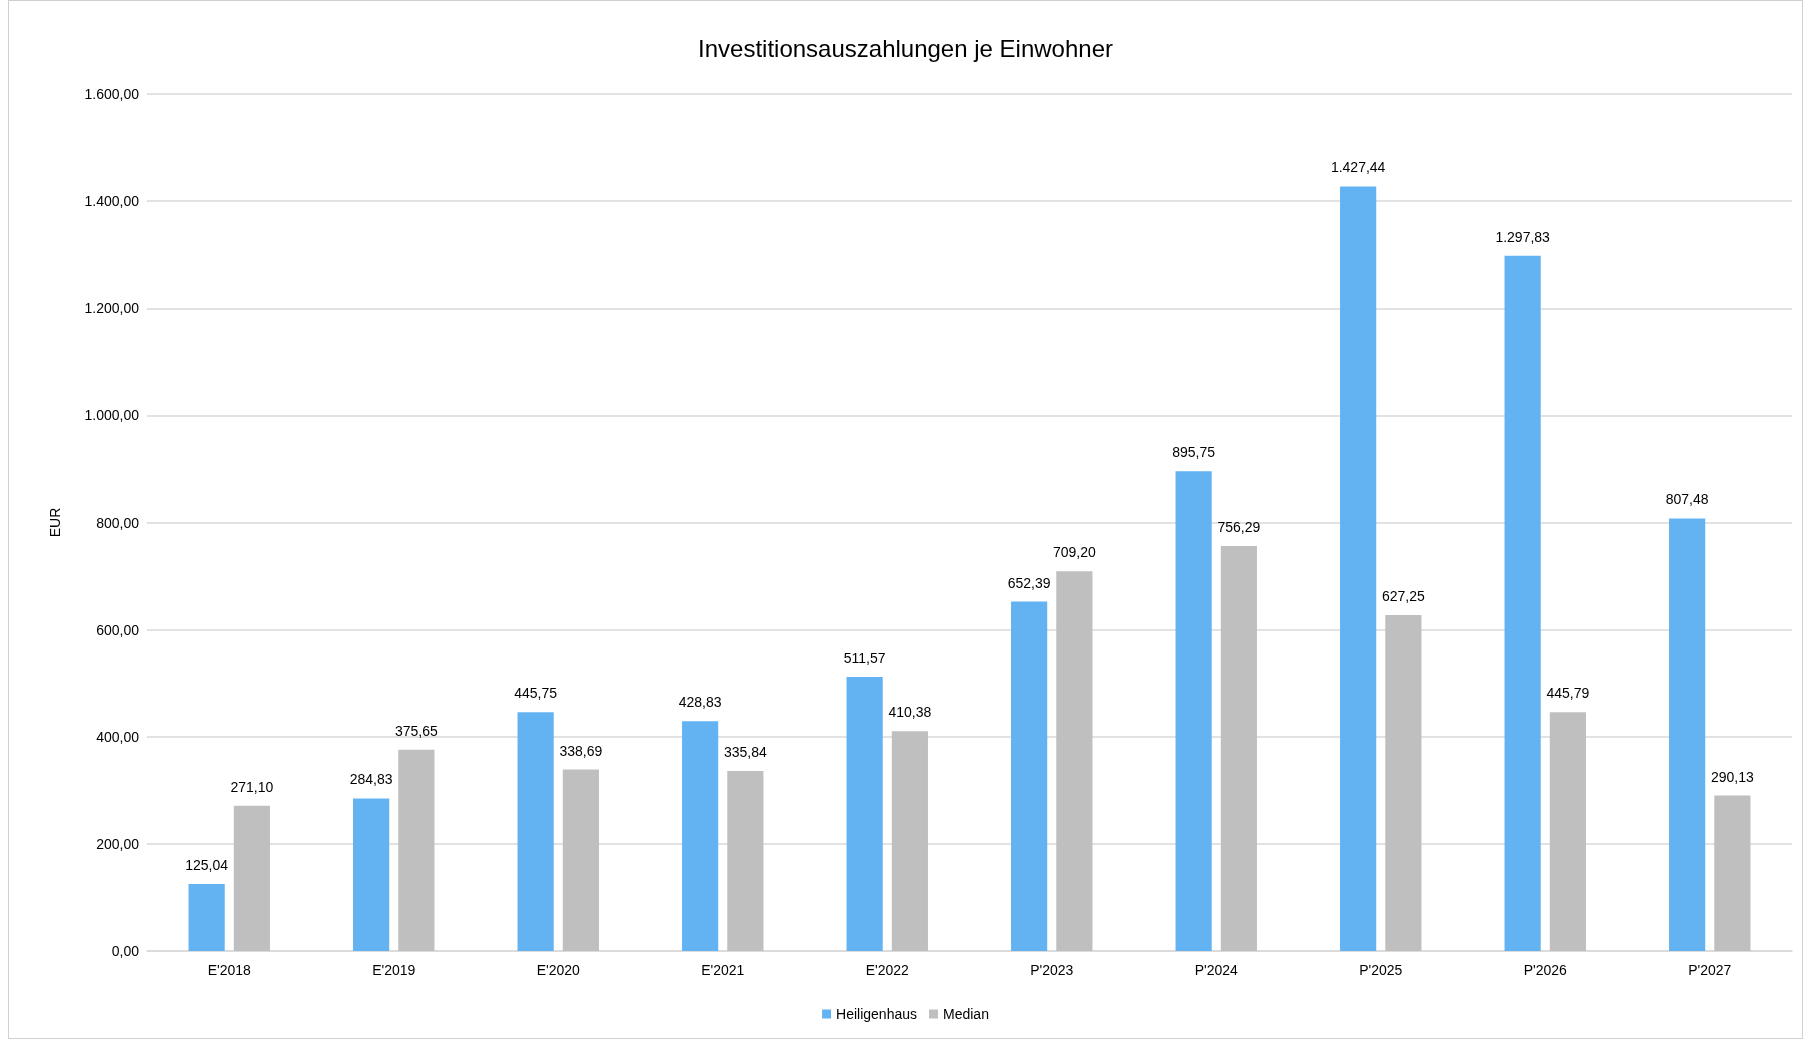 The image size is (1803, 1039). I want to click on x-tick-label: E'2018, so click(229, 970).